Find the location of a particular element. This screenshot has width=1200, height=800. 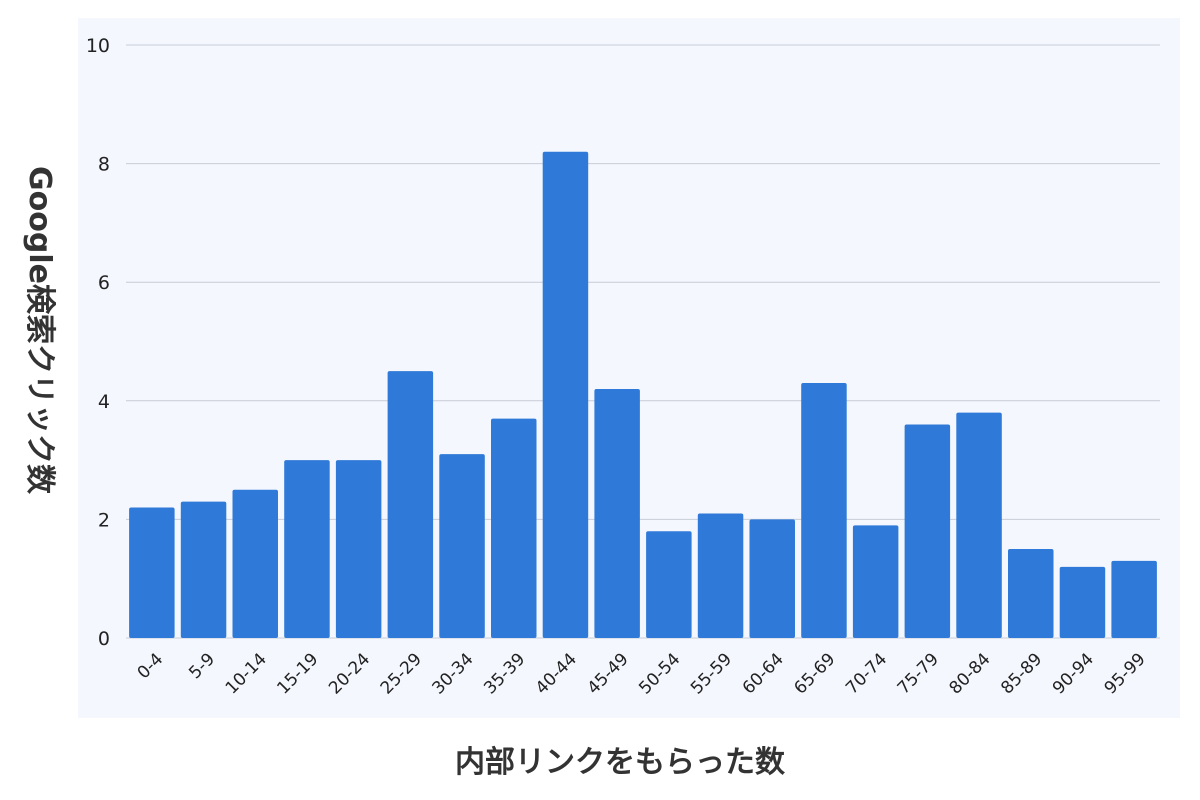

y-tick-label: 8 is located at coordinates (104, 165).